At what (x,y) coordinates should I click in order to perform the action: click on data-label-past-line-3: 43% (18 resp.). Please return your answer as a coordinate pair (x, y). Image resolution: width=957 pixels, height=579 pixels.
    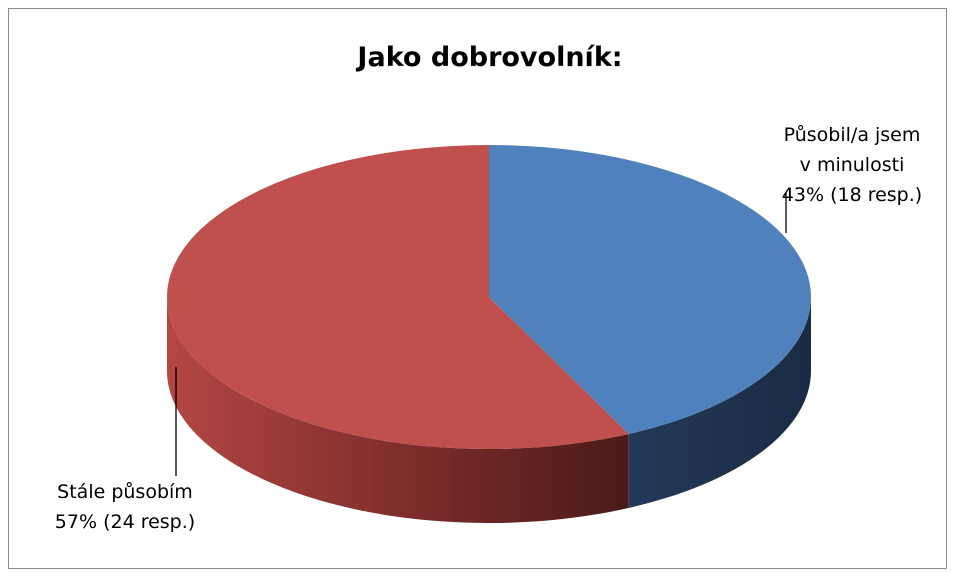
    Looking at the image, I should click on (852, 195).